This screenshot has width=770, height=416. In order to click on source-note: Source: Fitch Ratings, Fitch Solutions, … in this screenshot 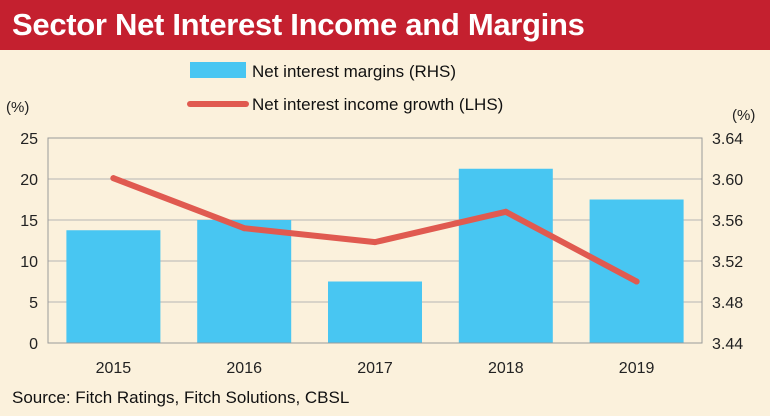, I will do `click(181, 397)`.